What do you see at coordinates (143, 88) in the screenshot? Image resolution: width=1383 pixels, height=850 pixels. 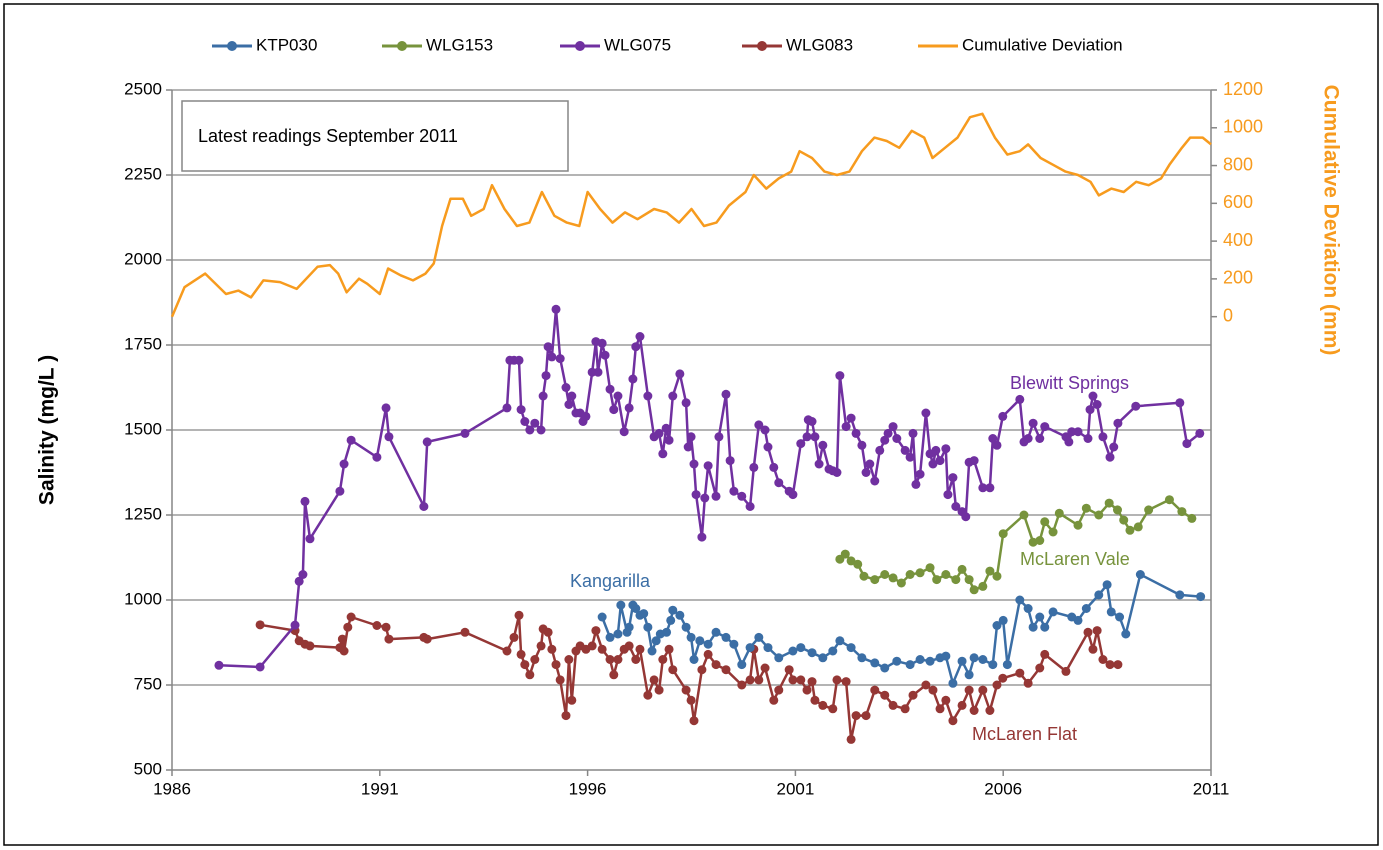 I see `y-tick-label: 2500` at bounding box center [143, 88].